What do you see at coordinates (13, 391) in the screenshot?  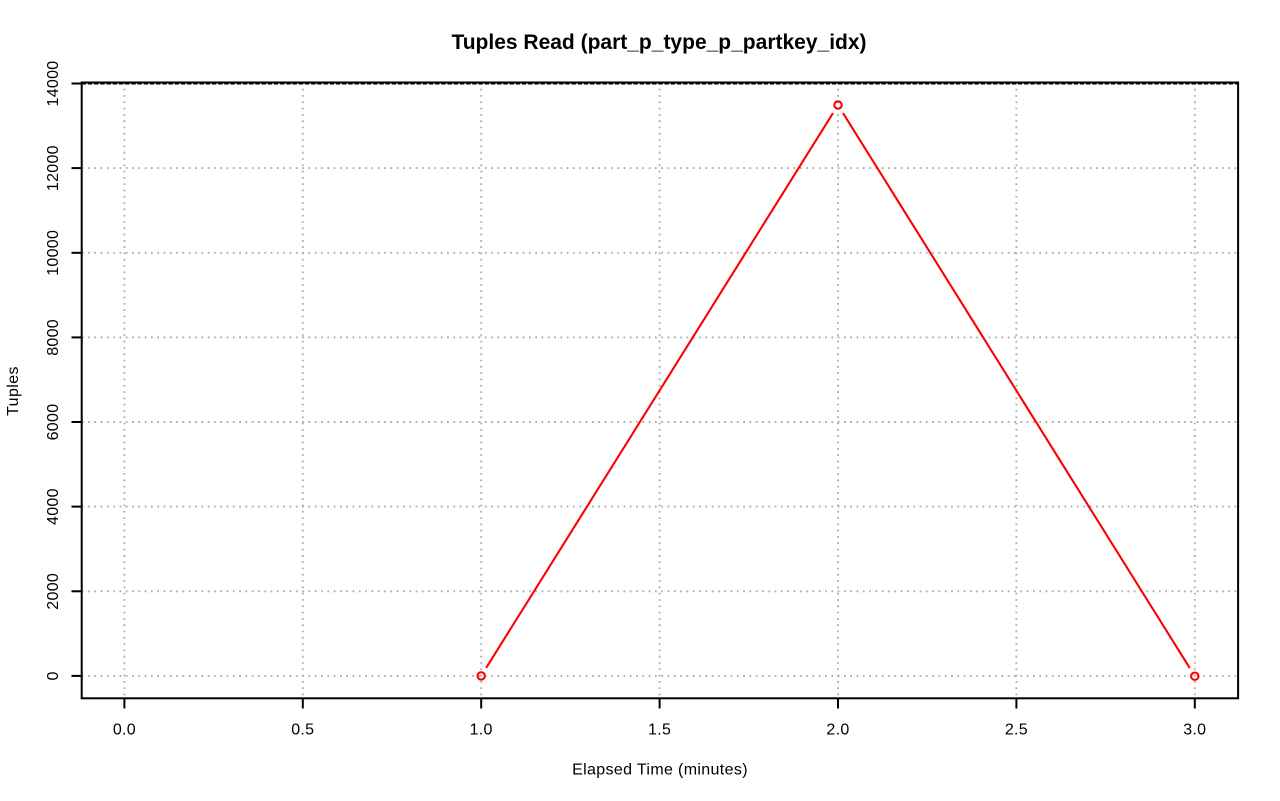 I see `svg-text: Tuples` at bounding box center [13, 391].